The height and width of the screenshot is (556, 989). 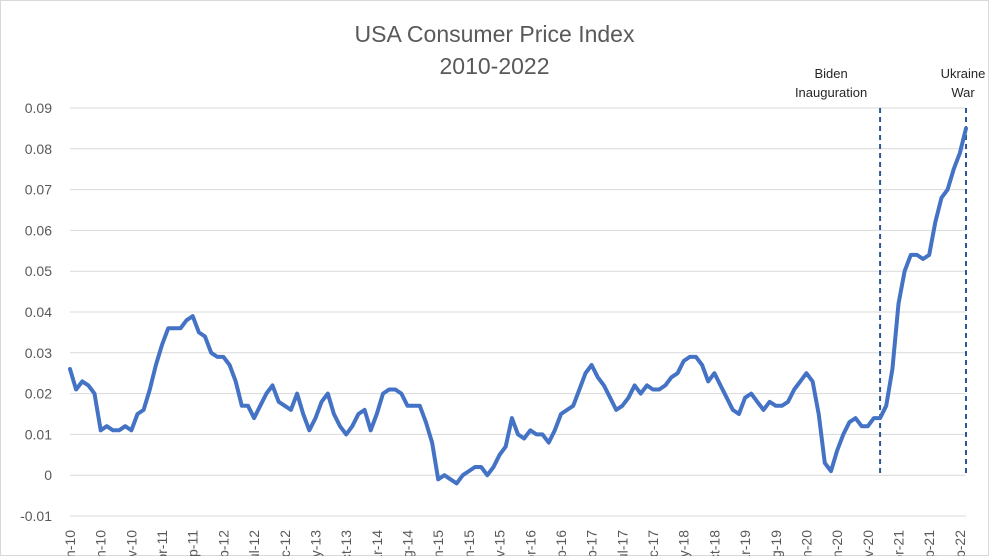 What do you see at coordinates (223, 543) in the screenshot?
I see `x-tick-label: Feb-12` at bounding box center [223, 543].